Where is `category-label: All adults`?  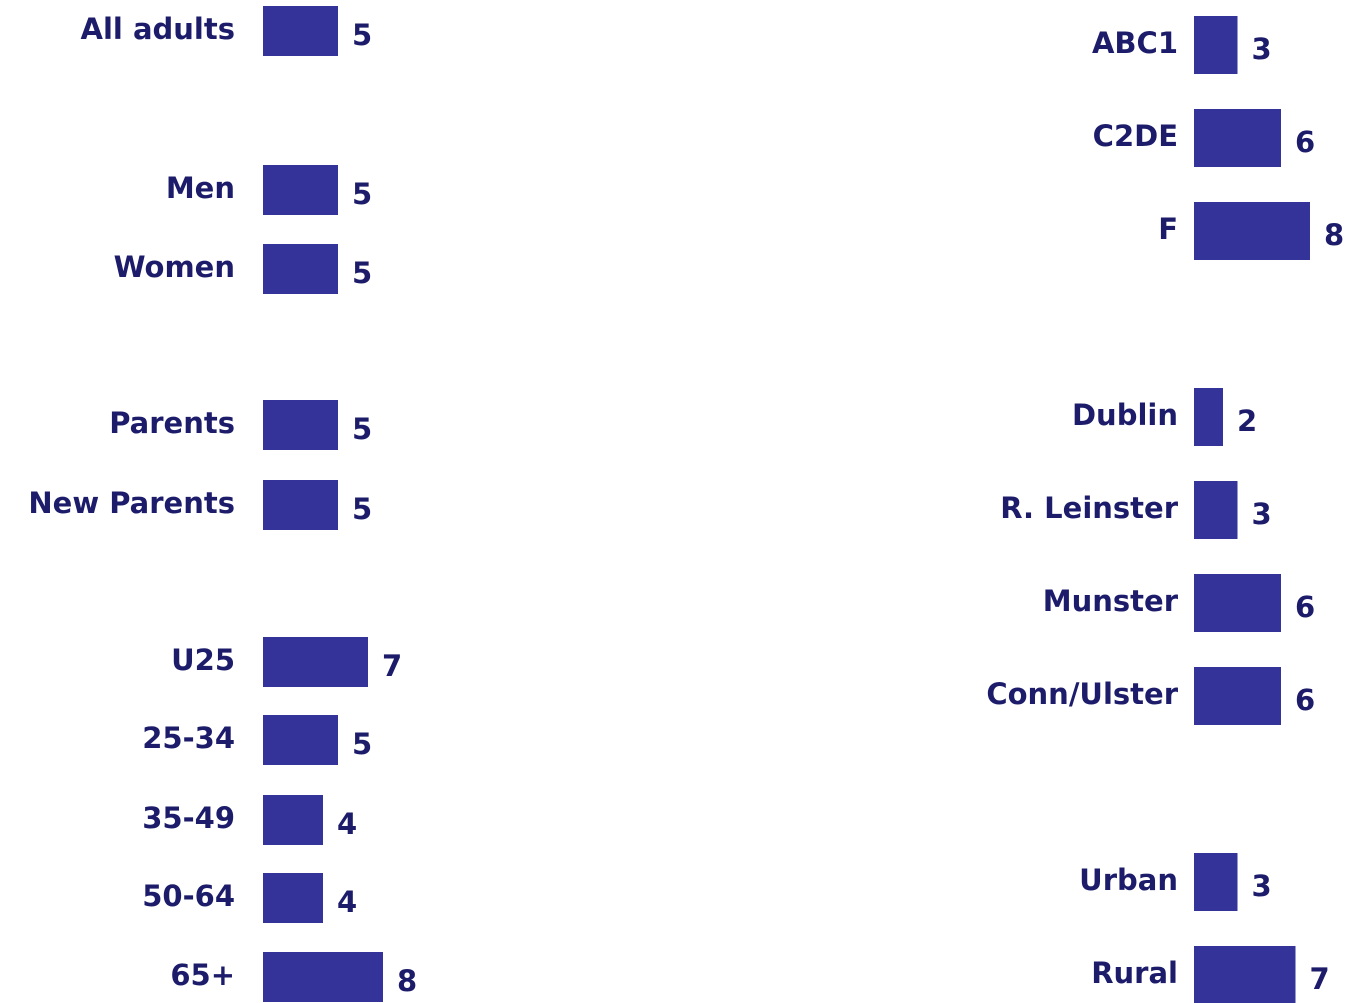 category-label: All adults is located at coordinates (158, 29).